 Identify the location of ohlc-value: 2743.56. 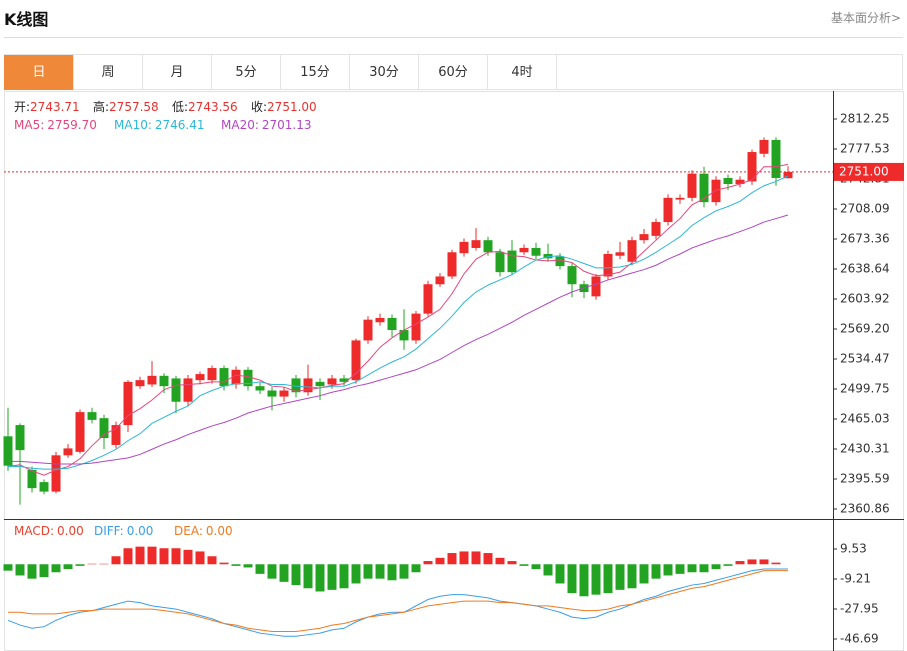
(213, 107).